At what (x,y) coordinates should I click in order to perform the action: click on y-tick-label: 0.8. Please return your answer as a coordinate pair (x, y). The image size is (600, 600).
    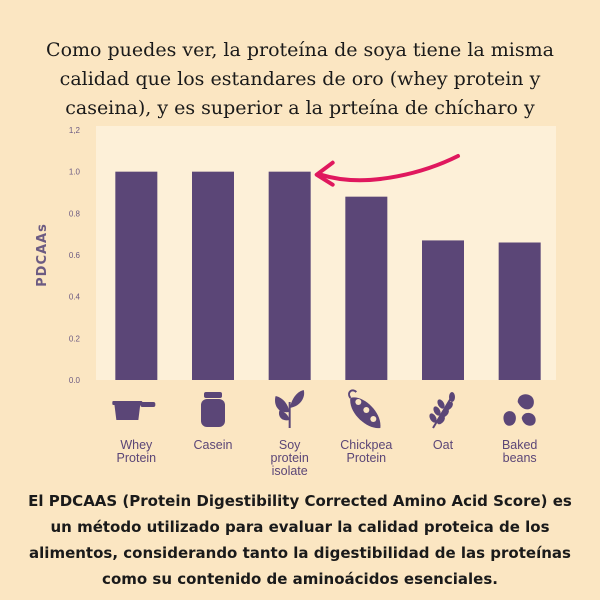
    Looking at the image, I should click on (75, 213).